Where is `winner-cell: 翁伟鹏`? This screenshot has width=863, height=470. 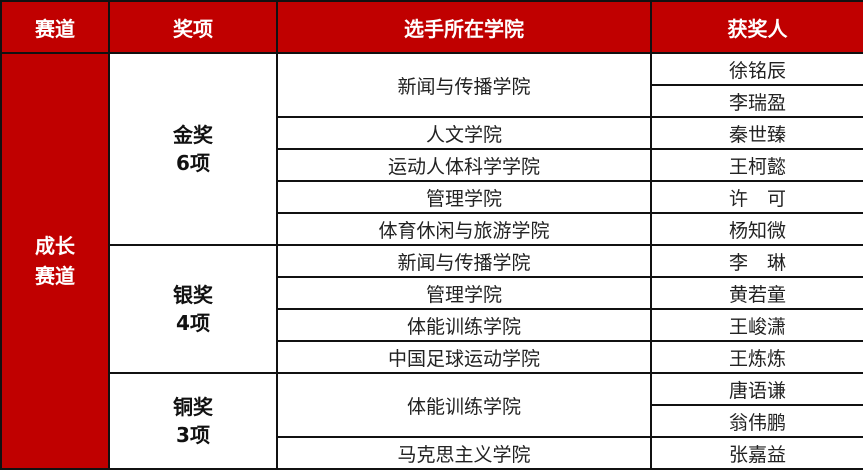 winner-cell: 翁伟鹏 is located at coordinates (756, 421).